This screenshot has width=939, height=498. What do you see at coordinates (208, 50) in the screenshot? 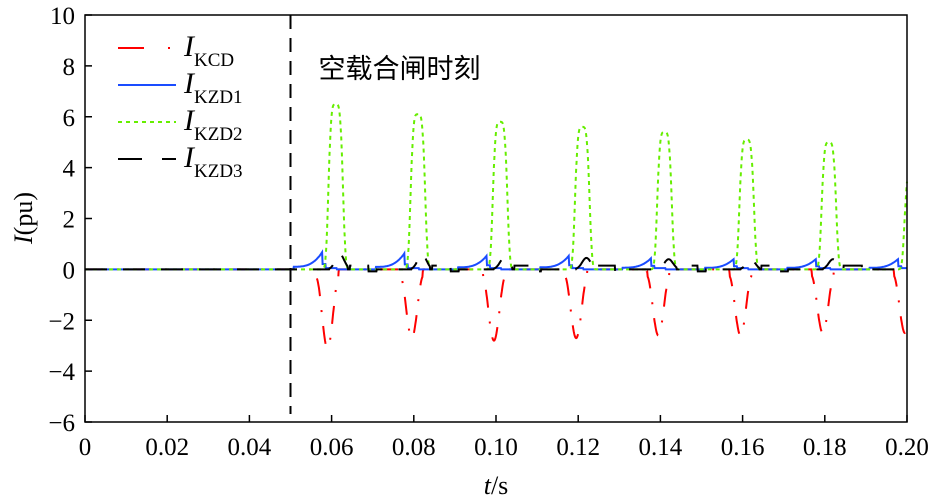
I see `legend-label: IKCD` at bounding box center [208, 50].